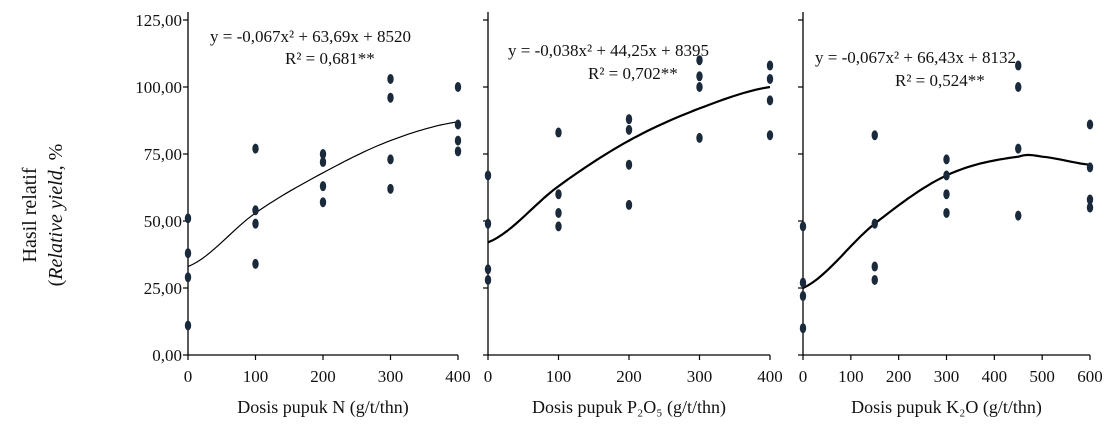 The image size is (1109, 432). I want to click on y-tick-label: 125,00, so click(158, 20).